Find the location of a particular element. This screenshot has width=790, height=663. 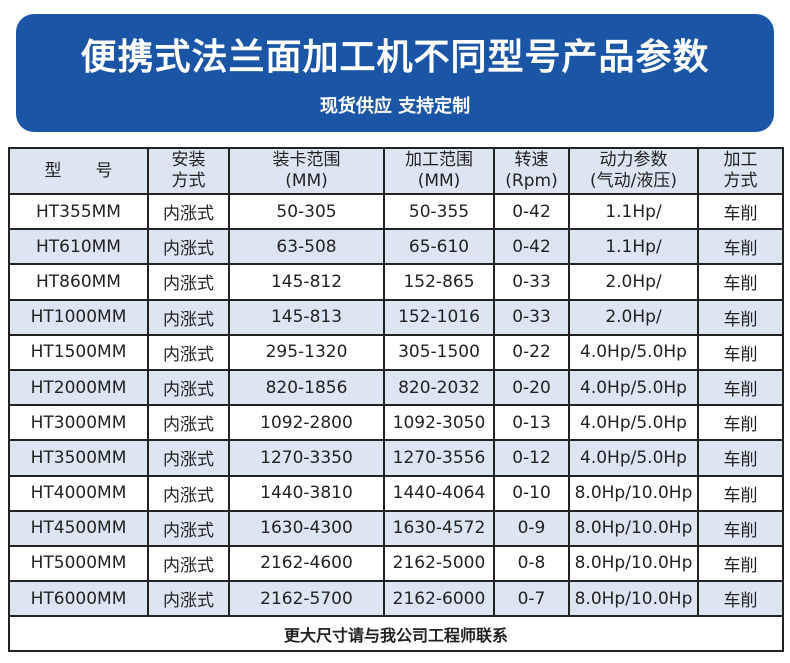

cell-speed: 0-22 is located at coordinates (531, 352).